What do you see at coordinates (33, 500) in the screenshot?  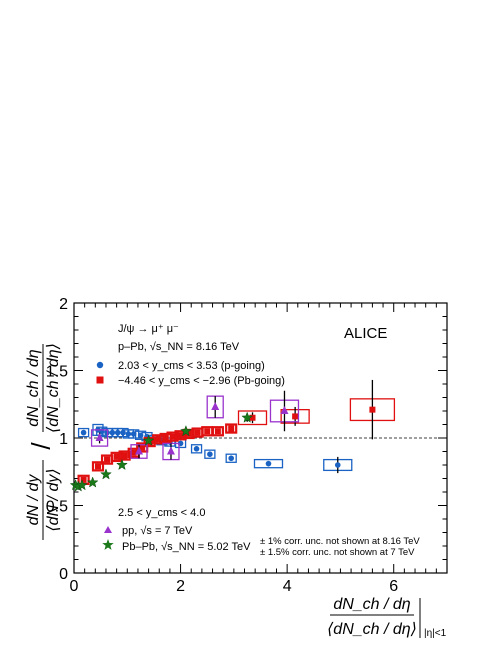 I see `ylabel-numerator: dN / dy` at bounding box center [33, 500].